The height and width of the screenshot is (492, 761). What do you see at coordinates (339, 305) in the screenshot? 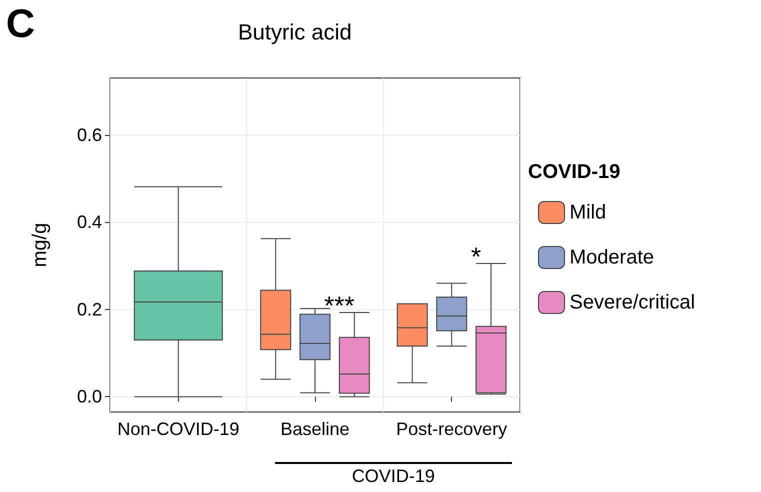
I see `annotation: ***` at bounding box center [339, 305].